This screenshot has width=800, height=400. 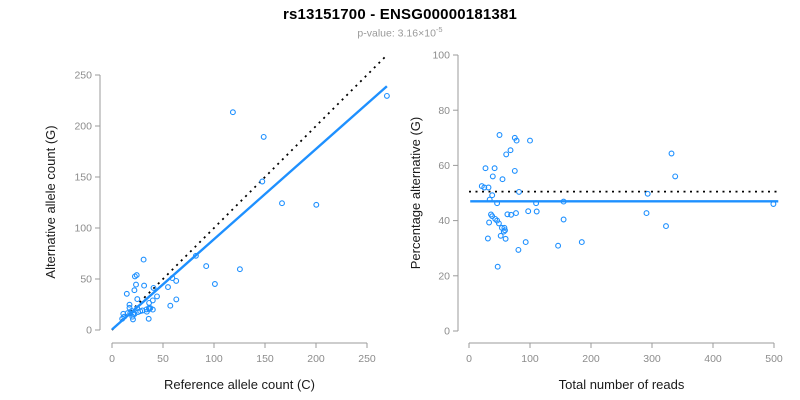 I want to click on x-tick-label: 400, so click(x=713, y=359).